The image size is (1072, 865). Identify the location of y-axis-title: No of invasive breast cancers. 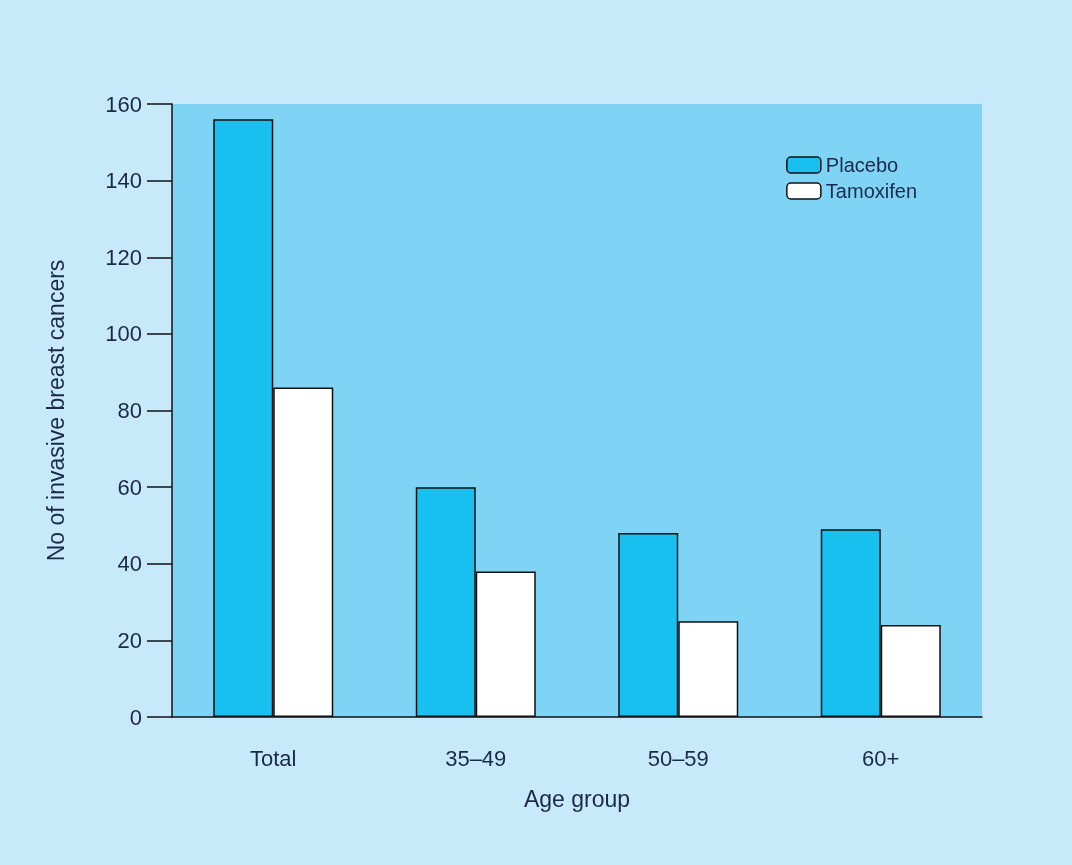
(55, 410).